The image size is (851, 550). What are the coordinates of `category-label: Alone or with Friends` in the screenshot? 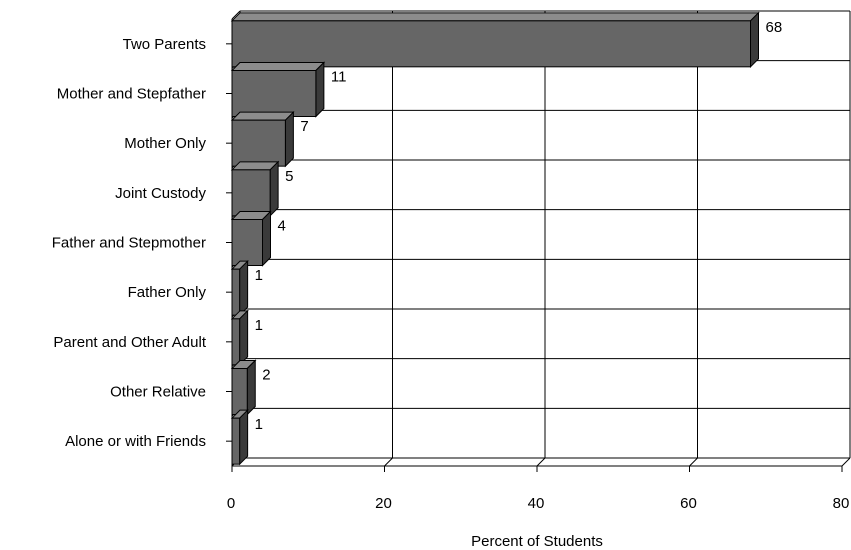 It's located at (135, 441).